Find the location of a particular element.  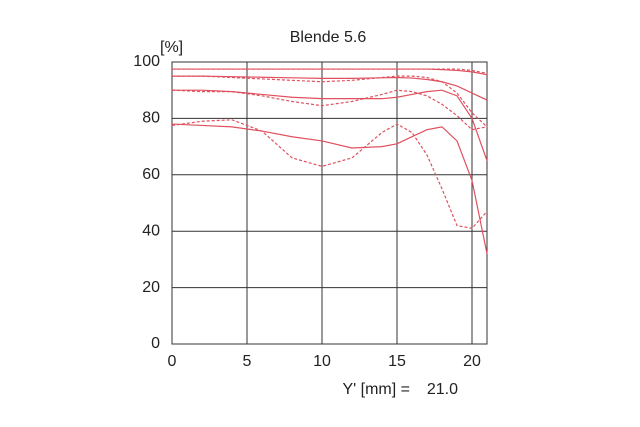

y-tick-label: 100 is located at coordinates (146, 61).